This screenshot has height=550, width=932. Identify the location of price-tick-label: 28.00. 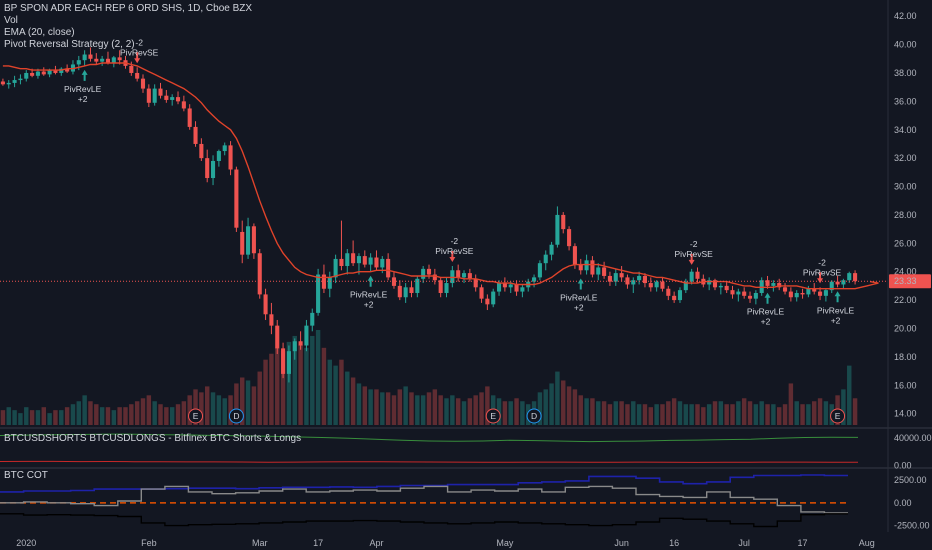
(905, 215).